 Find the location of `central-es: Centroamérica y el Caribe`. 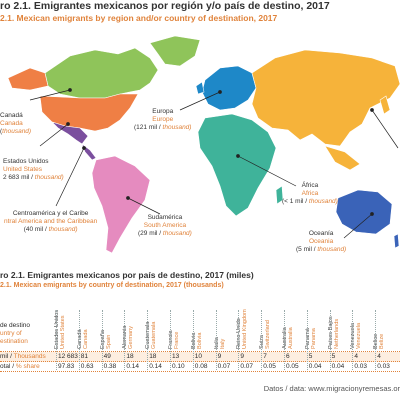

central-es: Centroamérica y el Caribe is located at coordinates (50, 213).